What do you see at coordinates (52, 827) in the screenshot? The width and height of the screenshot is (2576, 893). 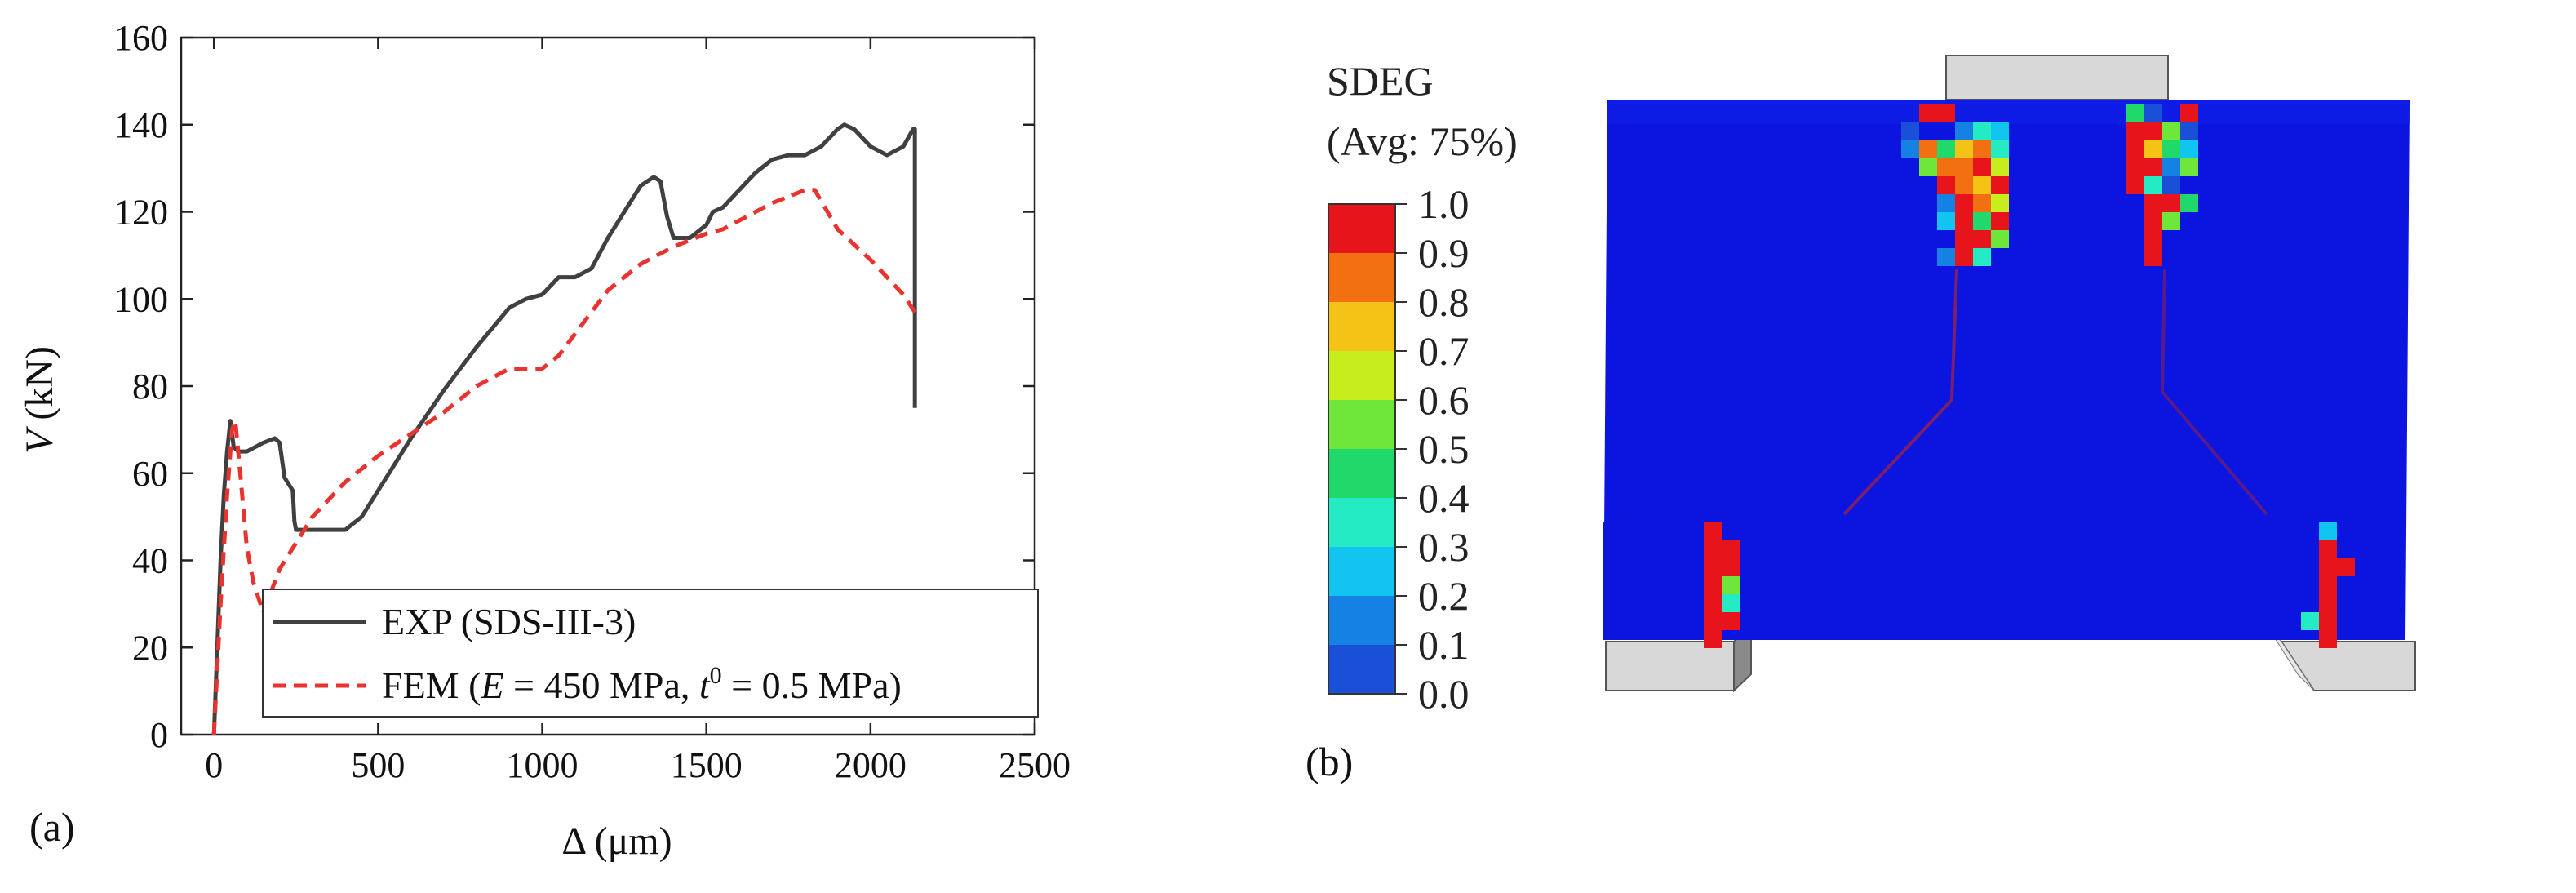 I see `panel-label-a: (a)` at bounding box center [52, 827].